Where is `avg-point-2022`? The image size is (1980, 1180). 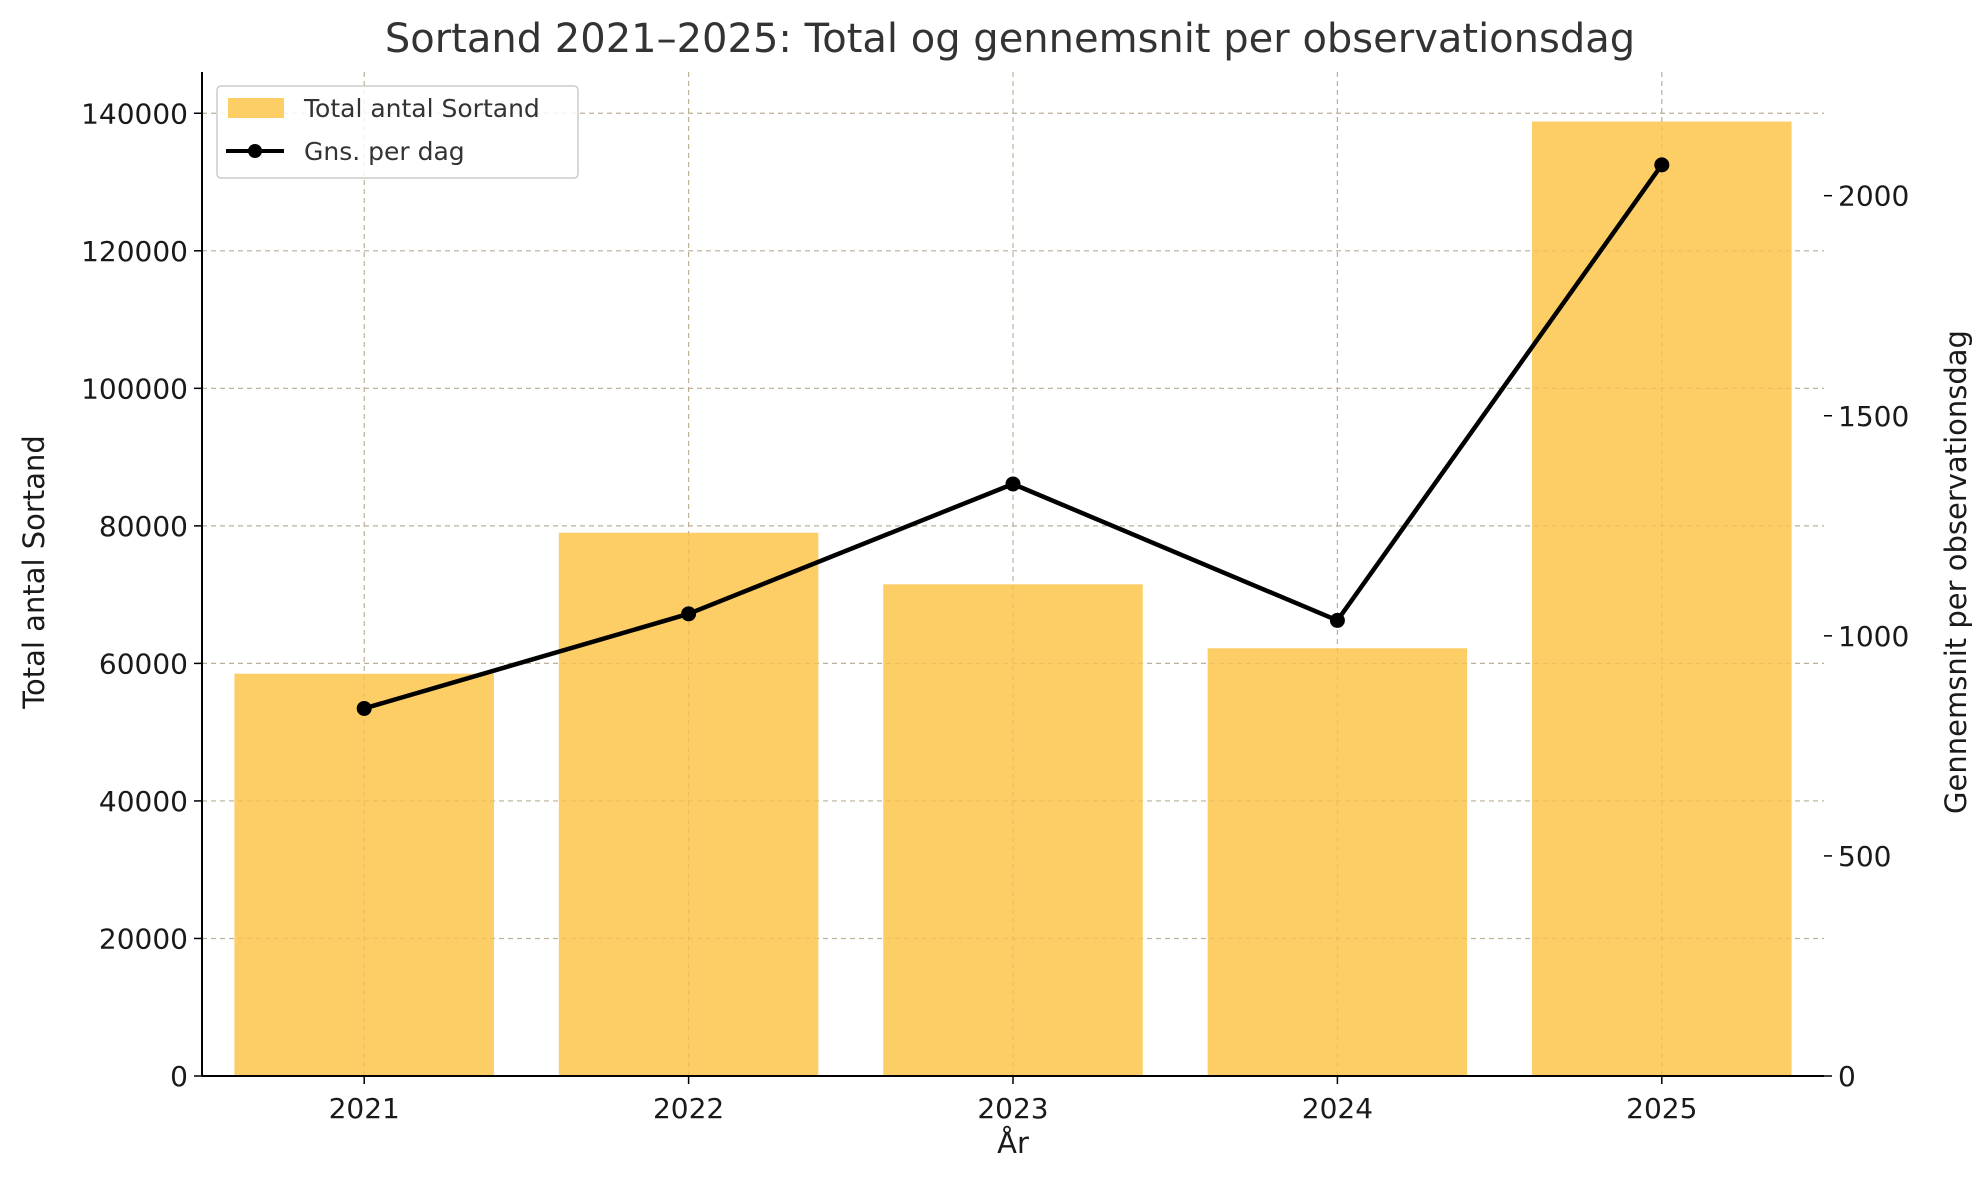 avg-point-2022 is located at coordinates (689, 614).